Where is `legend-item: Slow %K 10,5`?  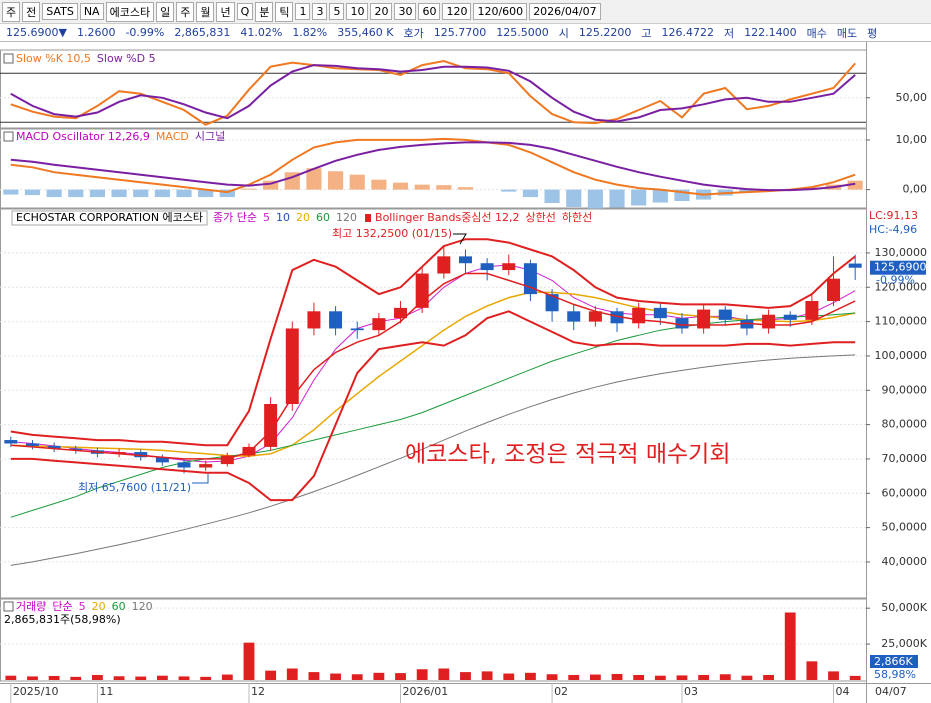
legend-item: Slow %K 10,5 is located at coordinates (53, 58).